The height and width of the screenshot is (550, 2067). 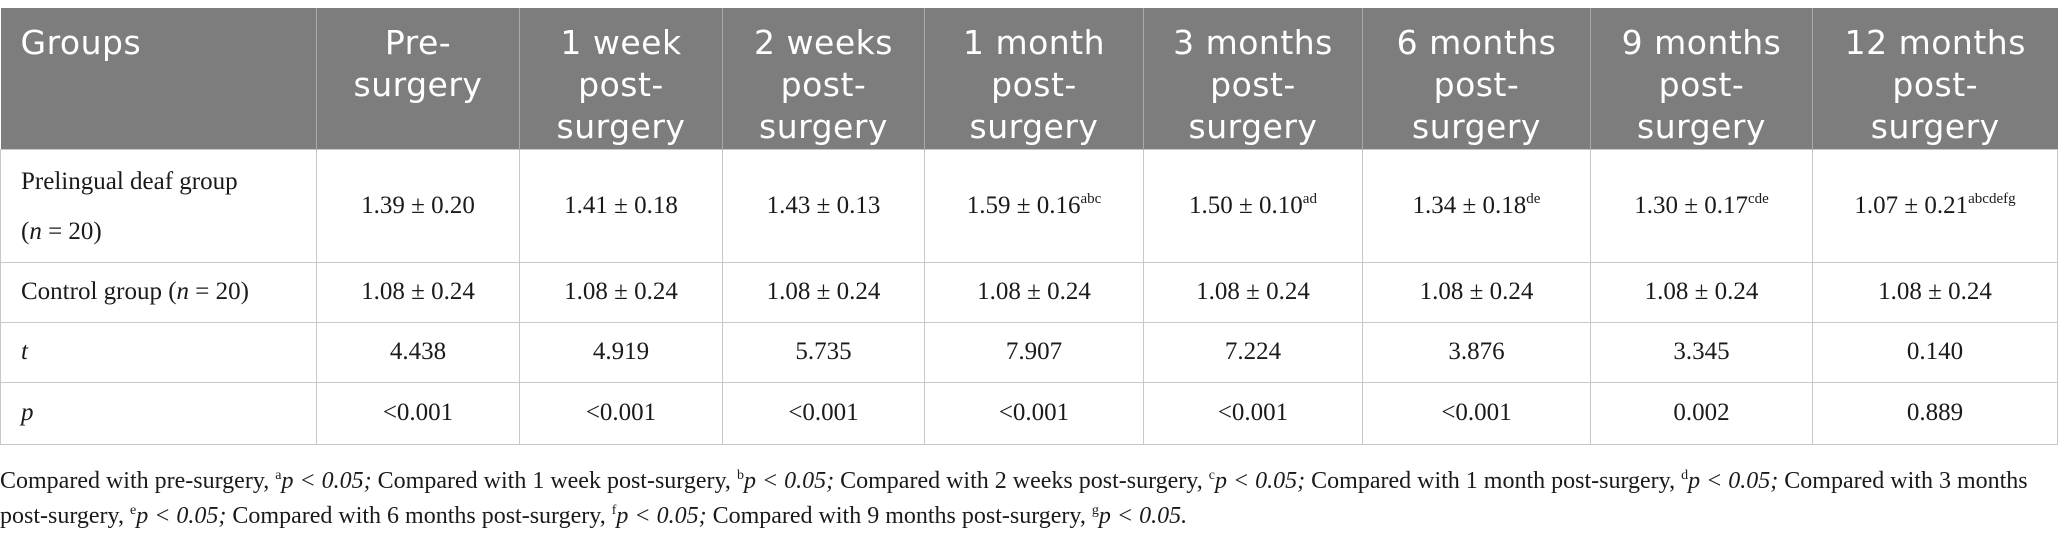 What do you see at coordinates (158, 352) in the screenshot?
I see `row-label-t: t` at bounding box center [158, 352].